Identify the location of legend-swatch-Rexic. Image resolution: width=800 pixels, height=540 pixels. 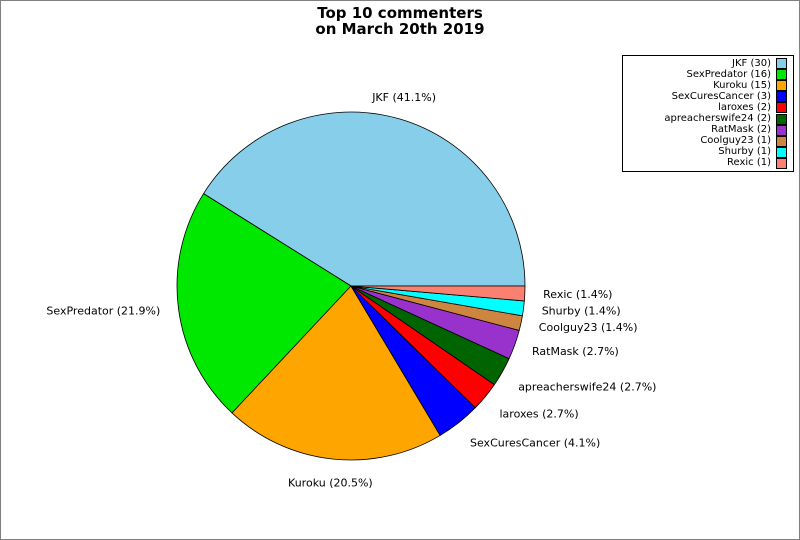
(781, 163).